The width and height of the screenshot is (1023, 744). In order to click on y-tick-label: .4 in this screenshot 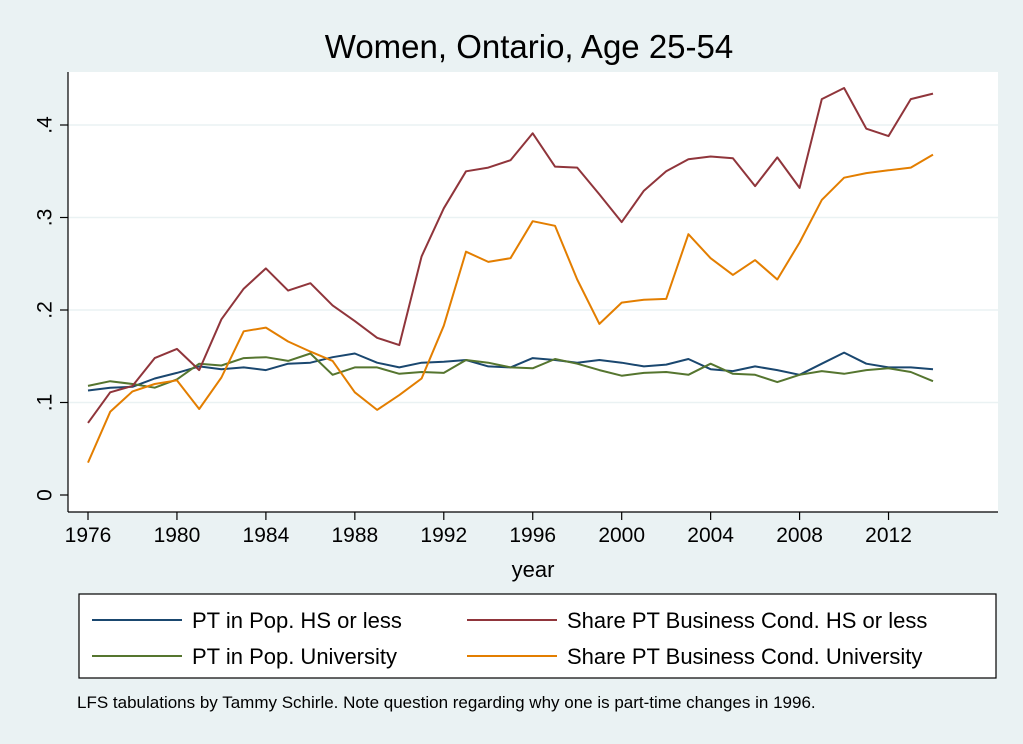, I will do `click(45, 125)`.